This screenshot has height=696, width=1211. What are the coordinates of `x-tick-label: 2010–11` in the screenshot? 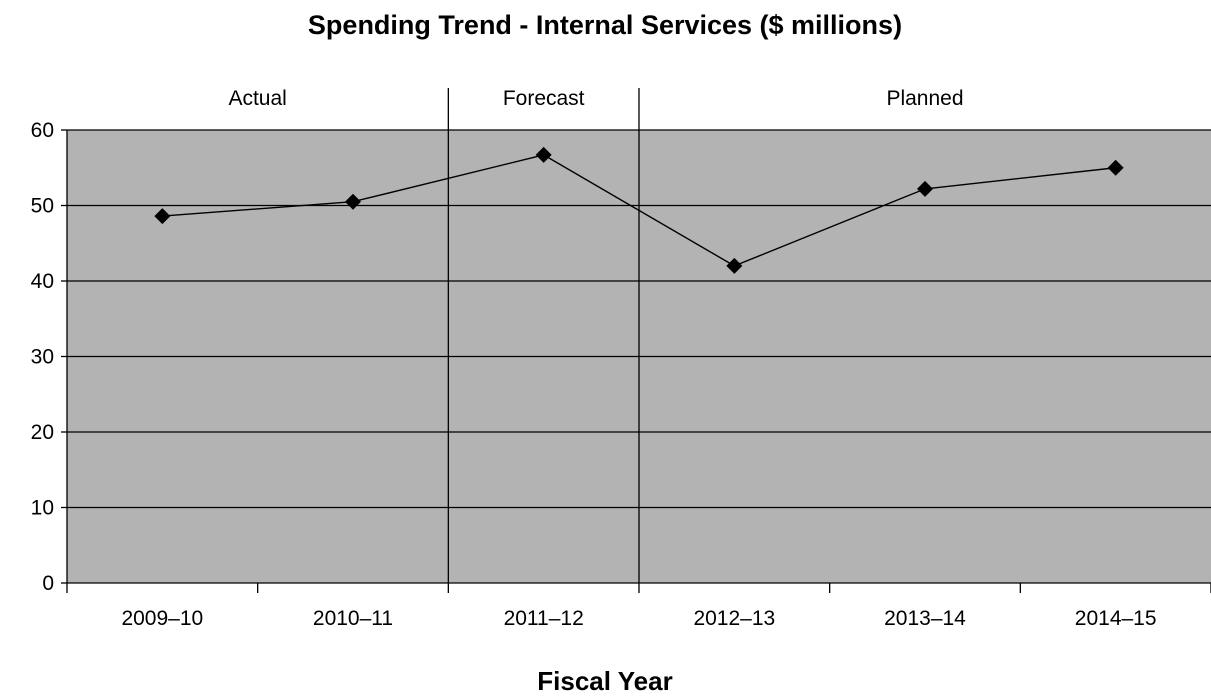 It's located at (353, 618).